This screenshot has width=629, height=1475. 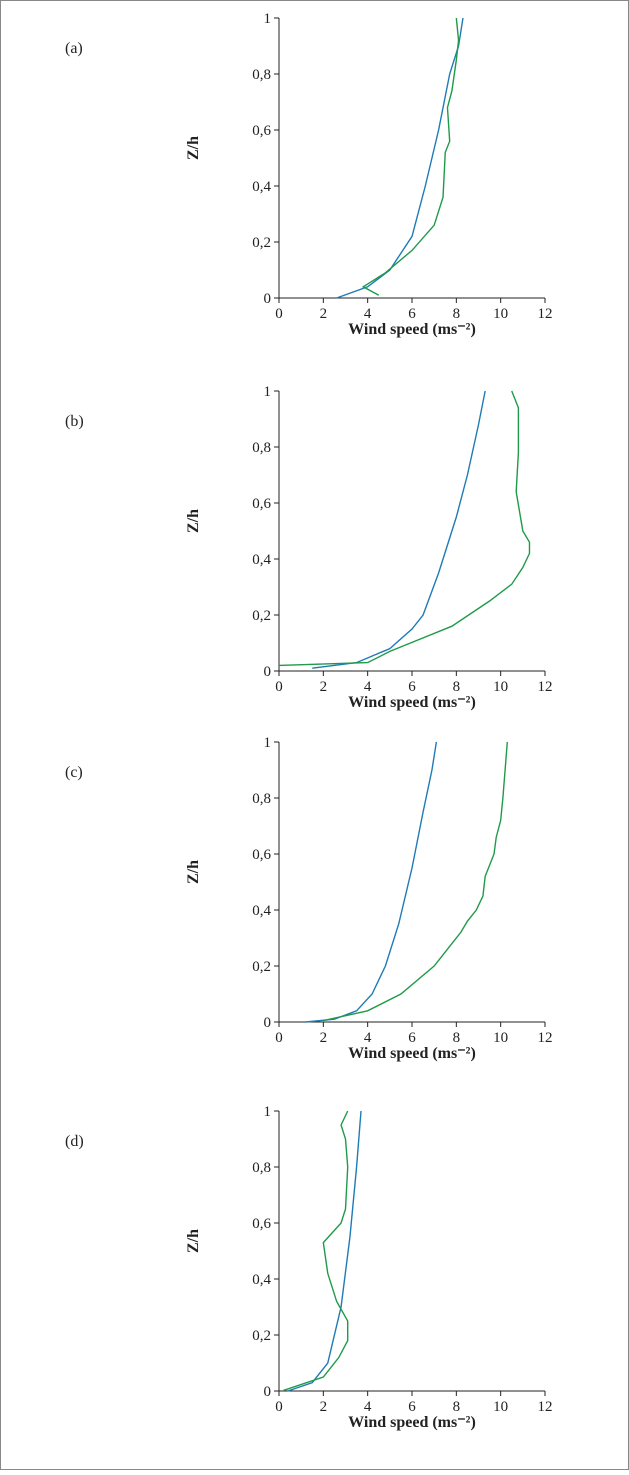 What do you see at coordinates (74, 1141) in the screenshot?
I see `panel-label: (d)` at bounding box center [74, 1141].